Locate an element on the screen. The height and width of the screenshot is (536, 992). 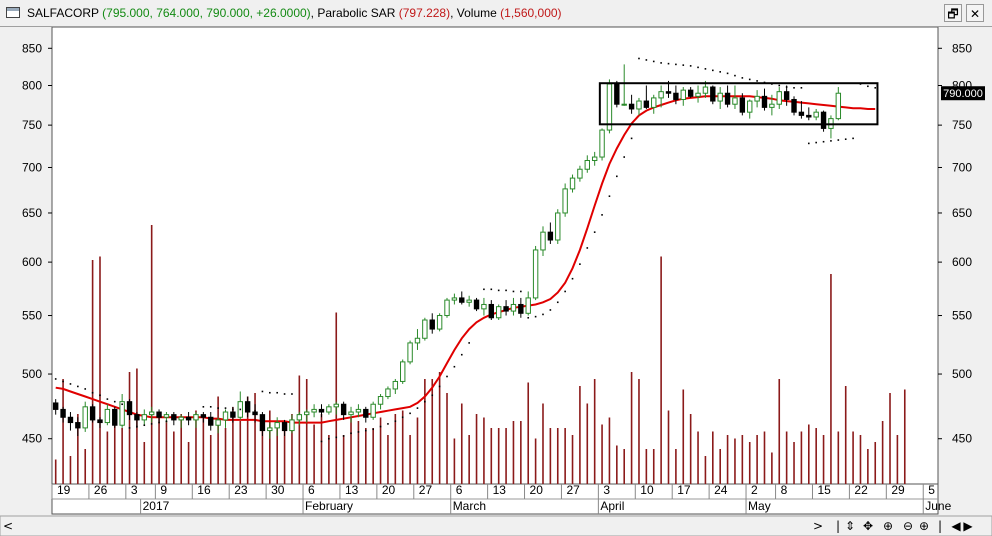
restore-window-button: 🗗 is located at coordinates (953, 13).